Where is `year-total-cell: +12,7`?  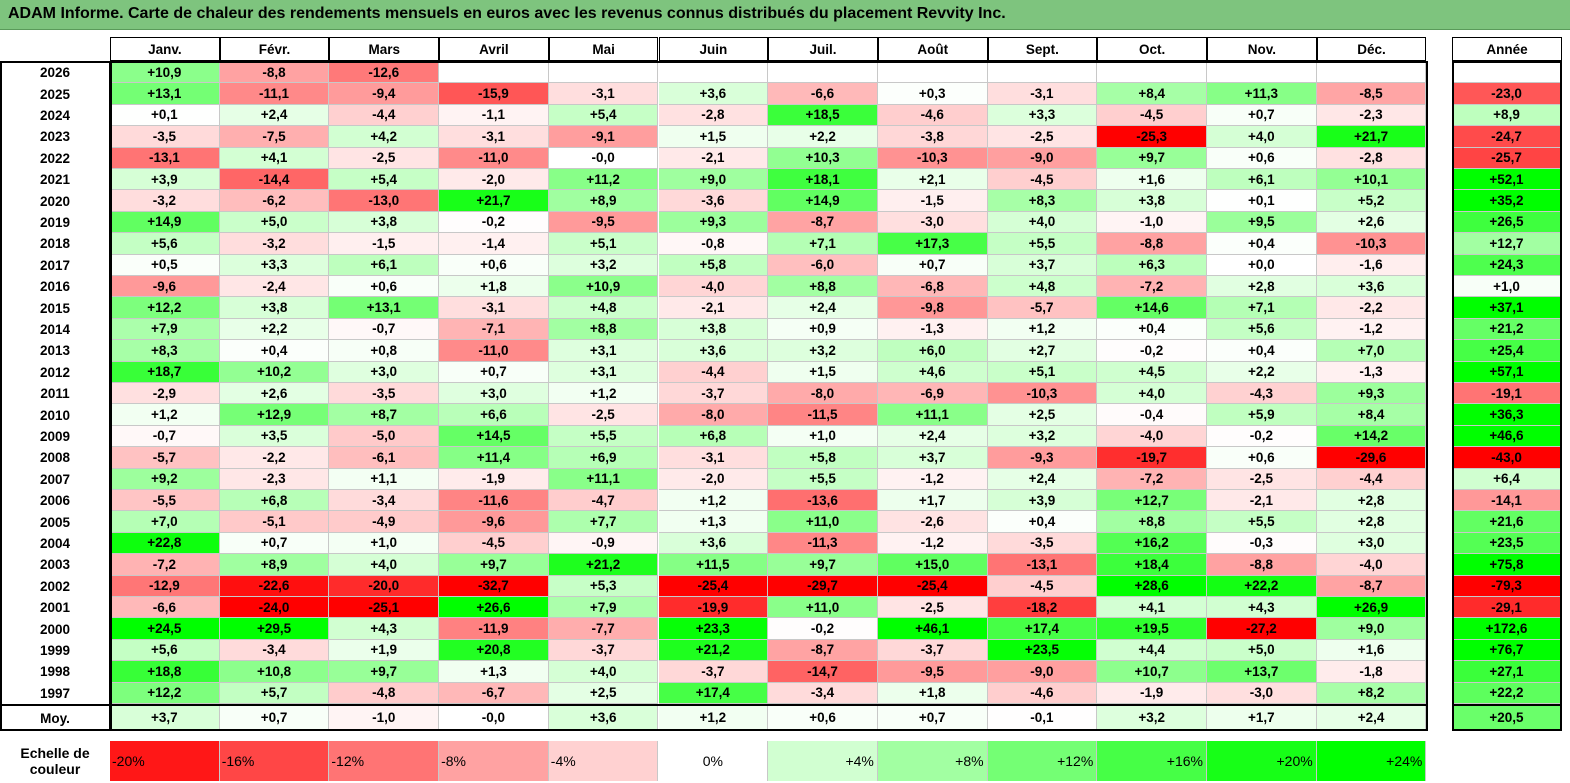
year-total-cell: +12,7 is located at coordinates (1507, 244).